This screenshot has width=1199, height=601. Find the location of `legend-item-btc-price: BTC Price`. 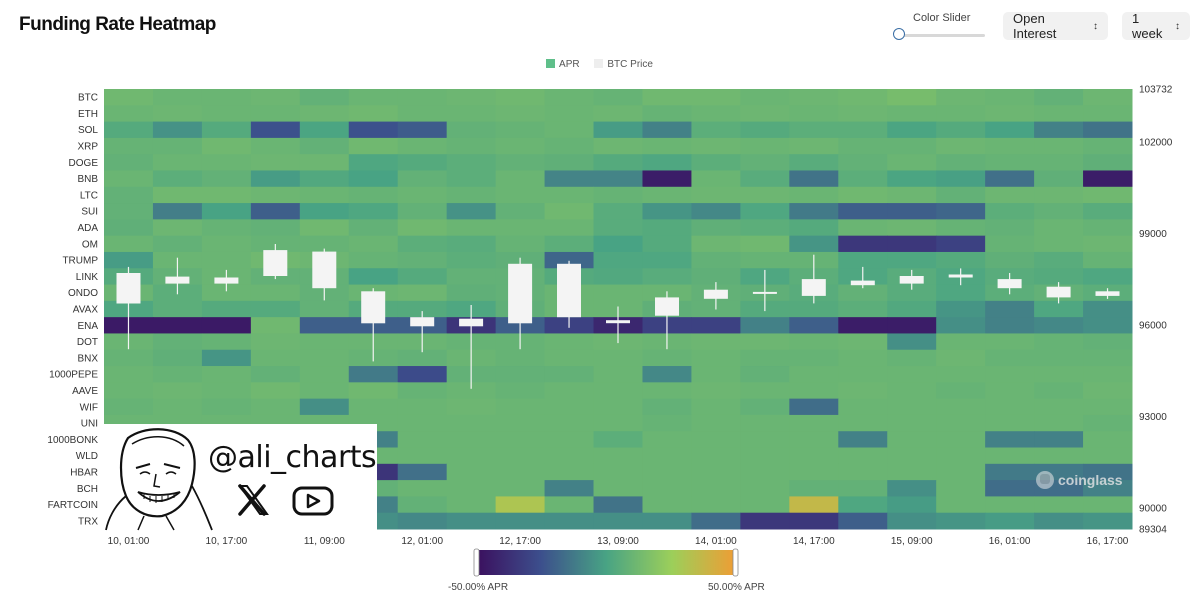

legend-item-btc-price: BTC Price is located at coordinates (623, 64).